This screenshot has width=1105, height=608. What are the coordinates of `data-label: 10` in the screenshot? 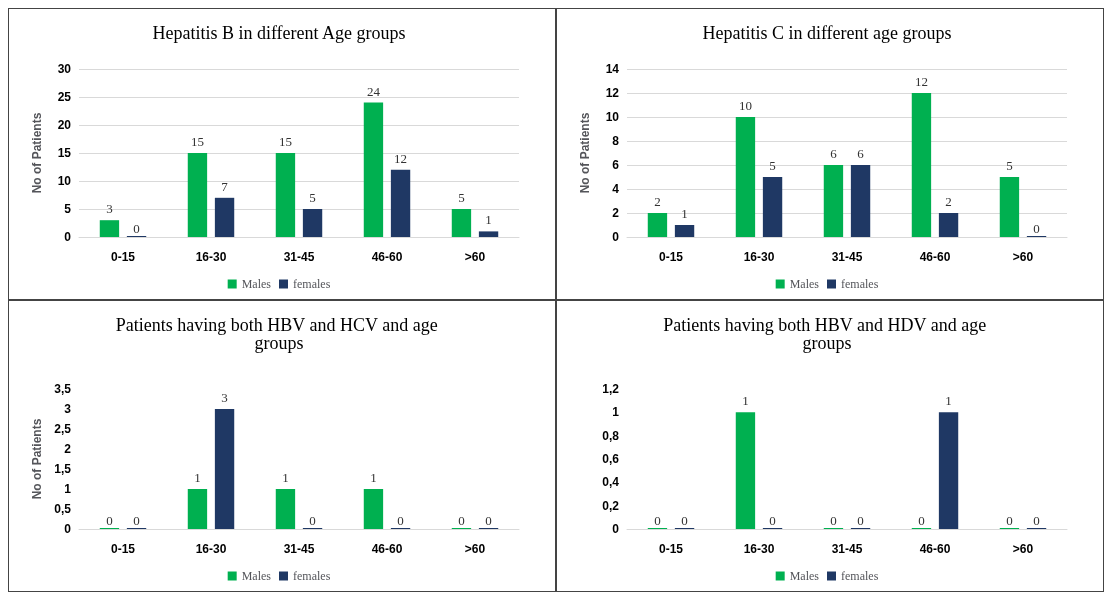 It's located at (745, 105).